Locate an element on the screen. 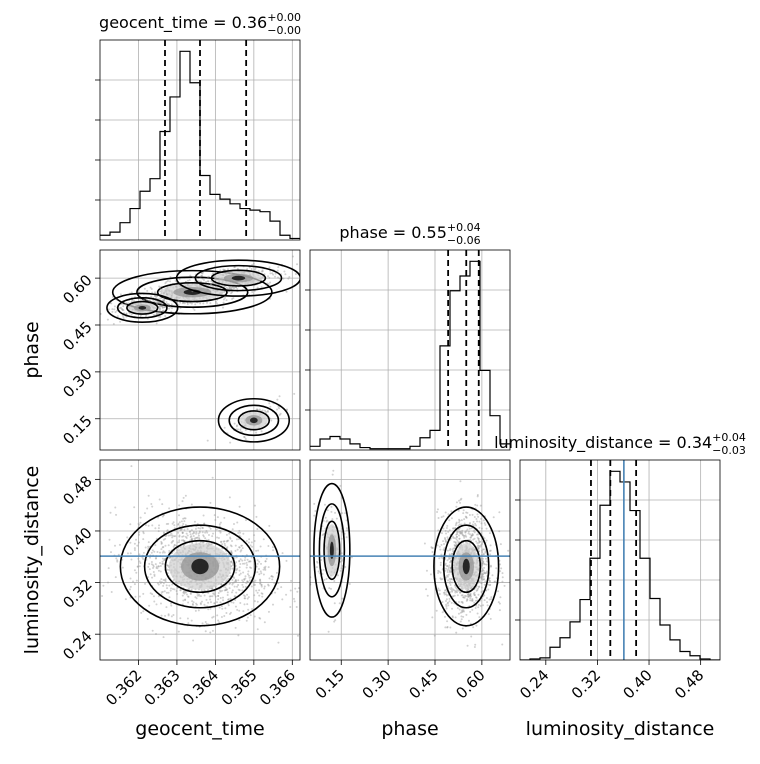  title-plus: +0.04 is located at coordinates (729, 437).